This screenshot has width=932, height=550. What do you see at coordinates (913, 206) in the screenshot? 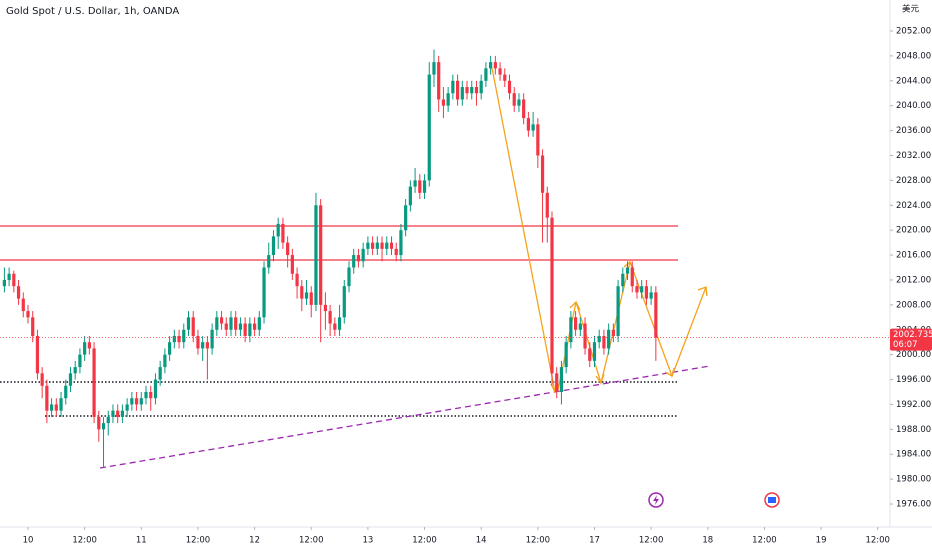
I see `y-tick-label: 2024.00` at bounding box center [913, 206].